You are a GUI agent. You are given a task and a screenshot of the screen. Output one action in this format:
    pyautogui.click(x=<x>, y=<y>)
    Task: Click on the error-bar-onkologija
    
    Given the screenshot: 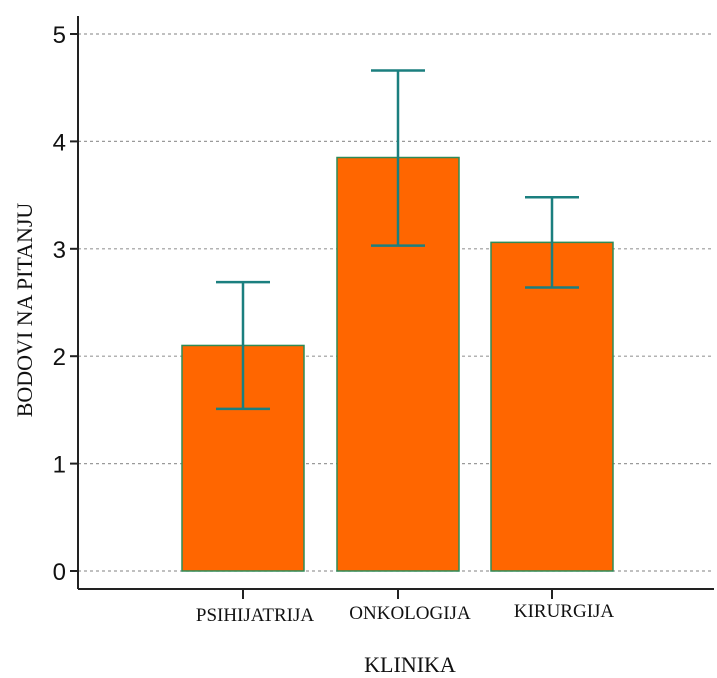 What is the action you would take?
    pyautogui.click(x=398, y=158)
    